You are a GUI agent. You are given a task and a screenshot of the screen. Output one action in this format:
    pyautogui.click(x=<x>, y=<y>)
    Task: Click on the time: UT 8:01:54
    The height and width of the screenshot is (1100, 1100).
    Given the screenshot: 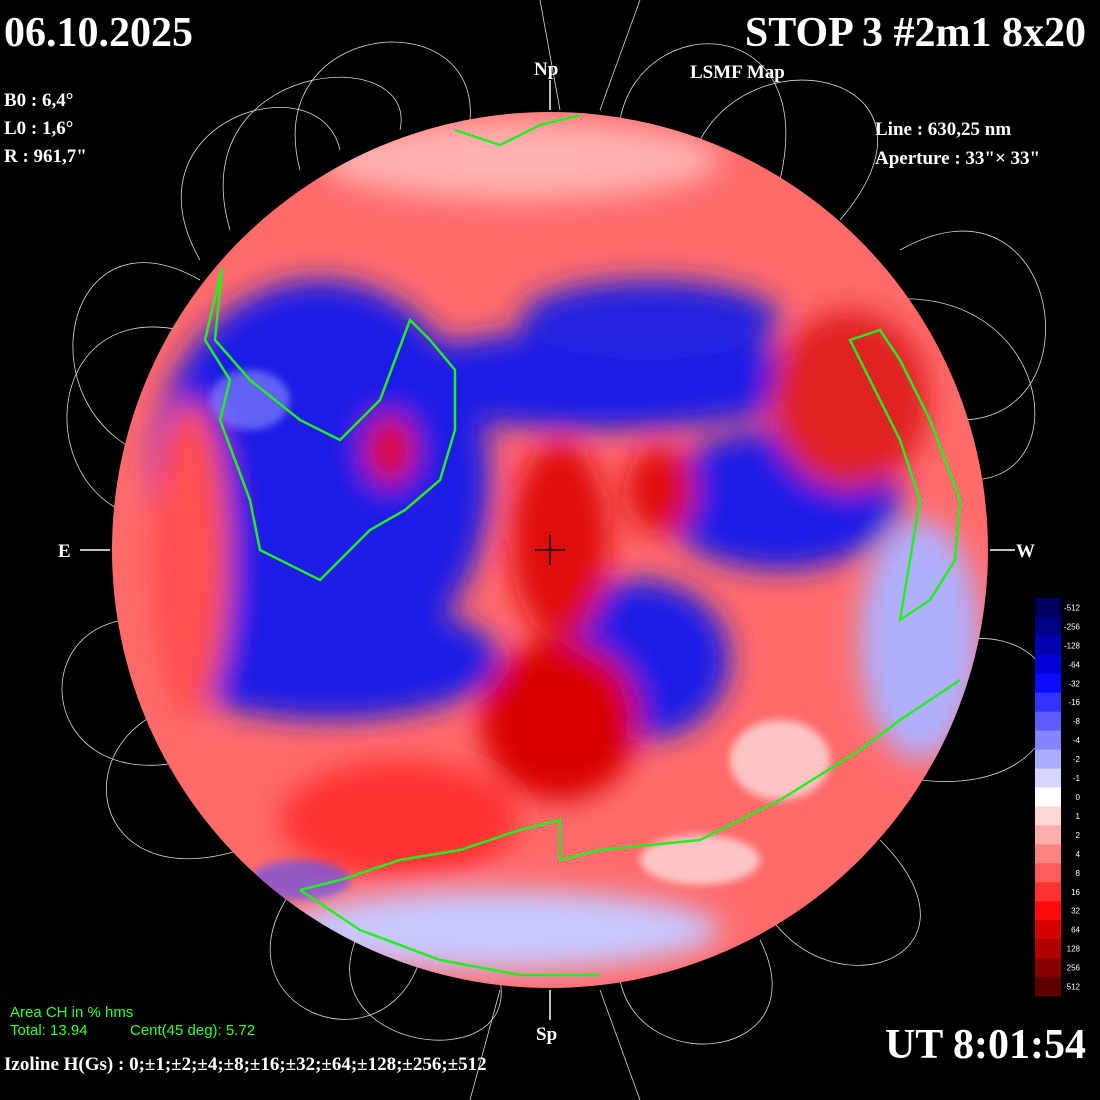 What is the action you would take?
    pyautogui.click(x=985, y=1045)
    